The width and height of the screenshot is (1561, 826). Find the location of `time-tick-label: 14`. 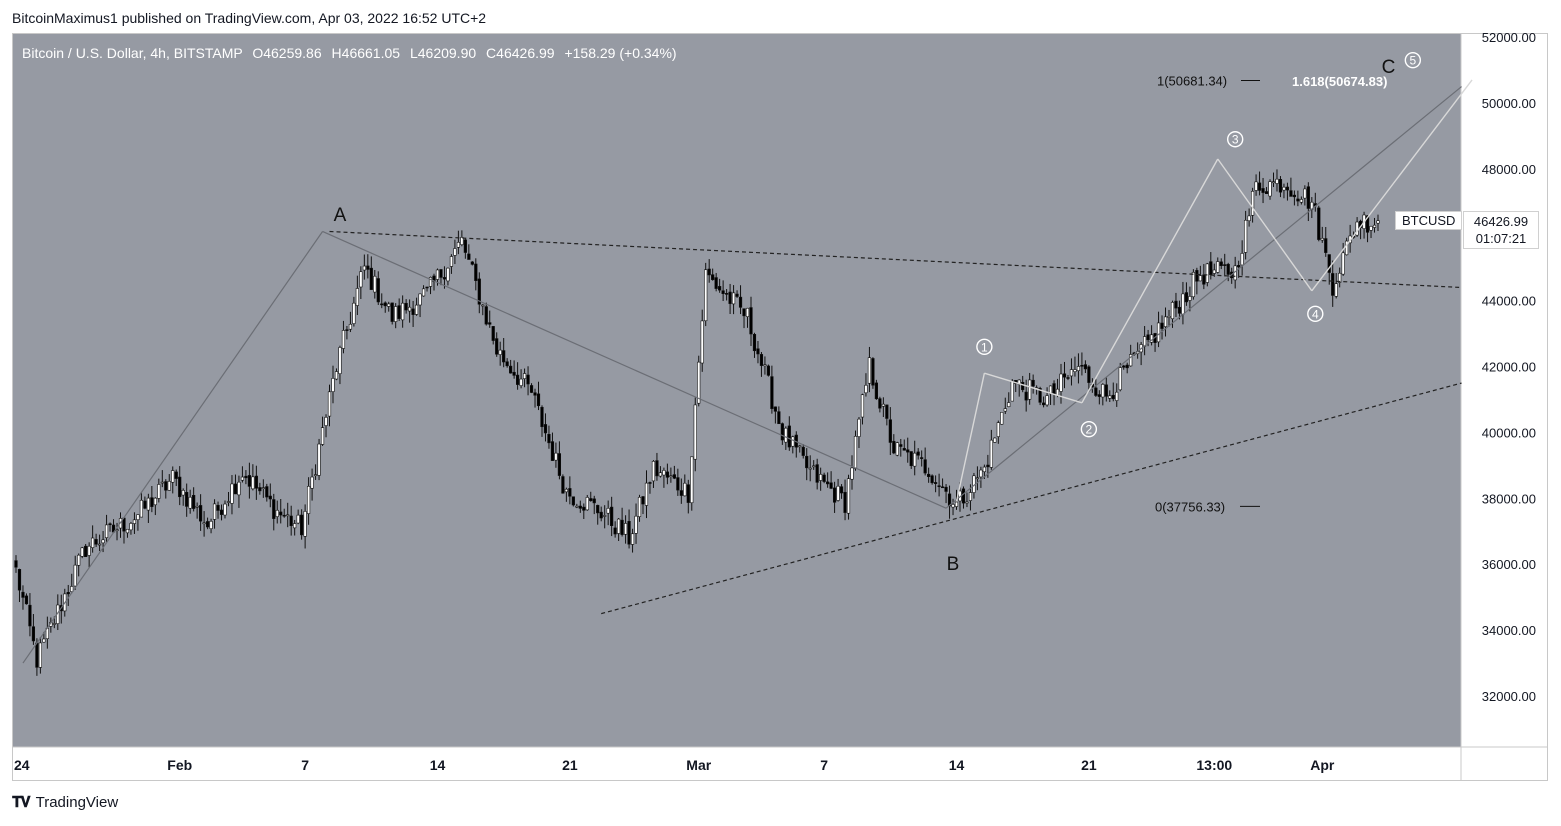

time-tick-label: 14 is located at coordinates (438, 765).